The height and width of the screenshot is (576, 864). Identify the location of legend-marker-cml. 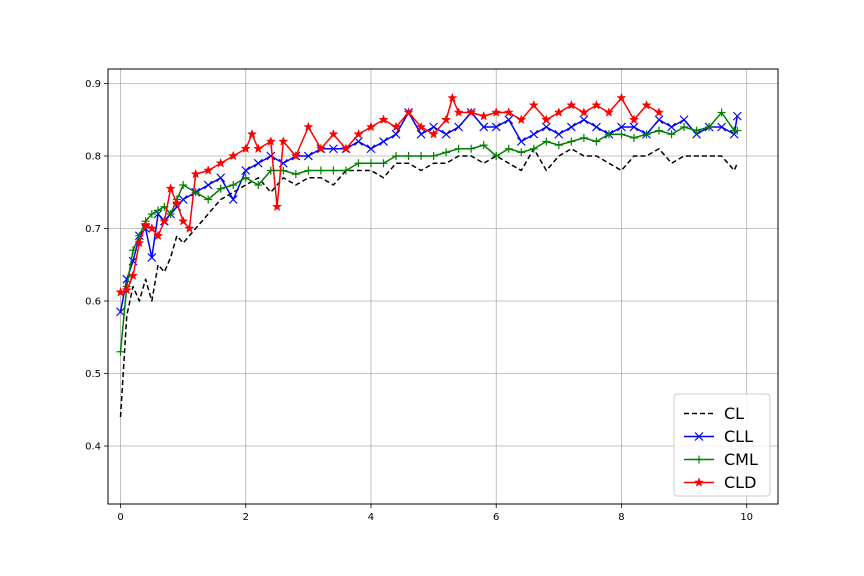
(699, 459).